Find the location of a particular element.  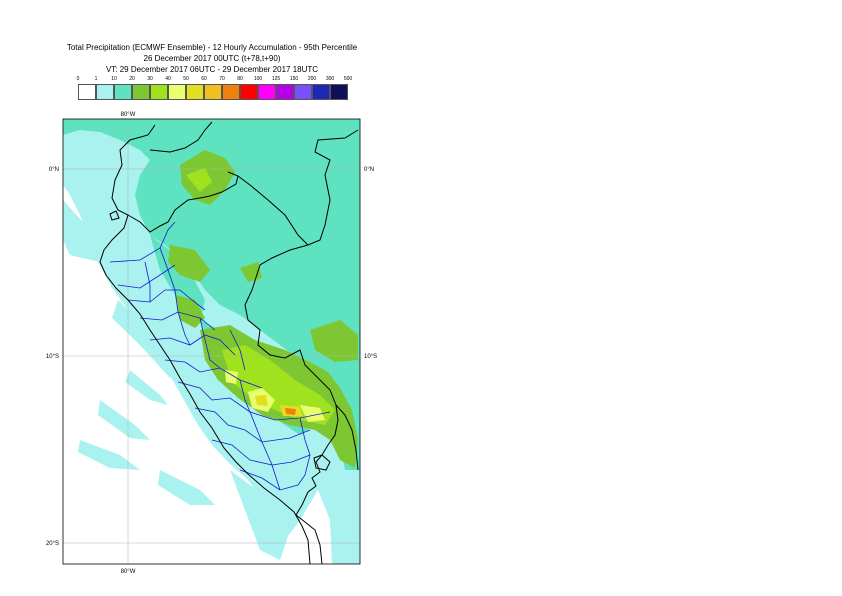

legend-tick-label: 300 is located at coordinates (330, 79).